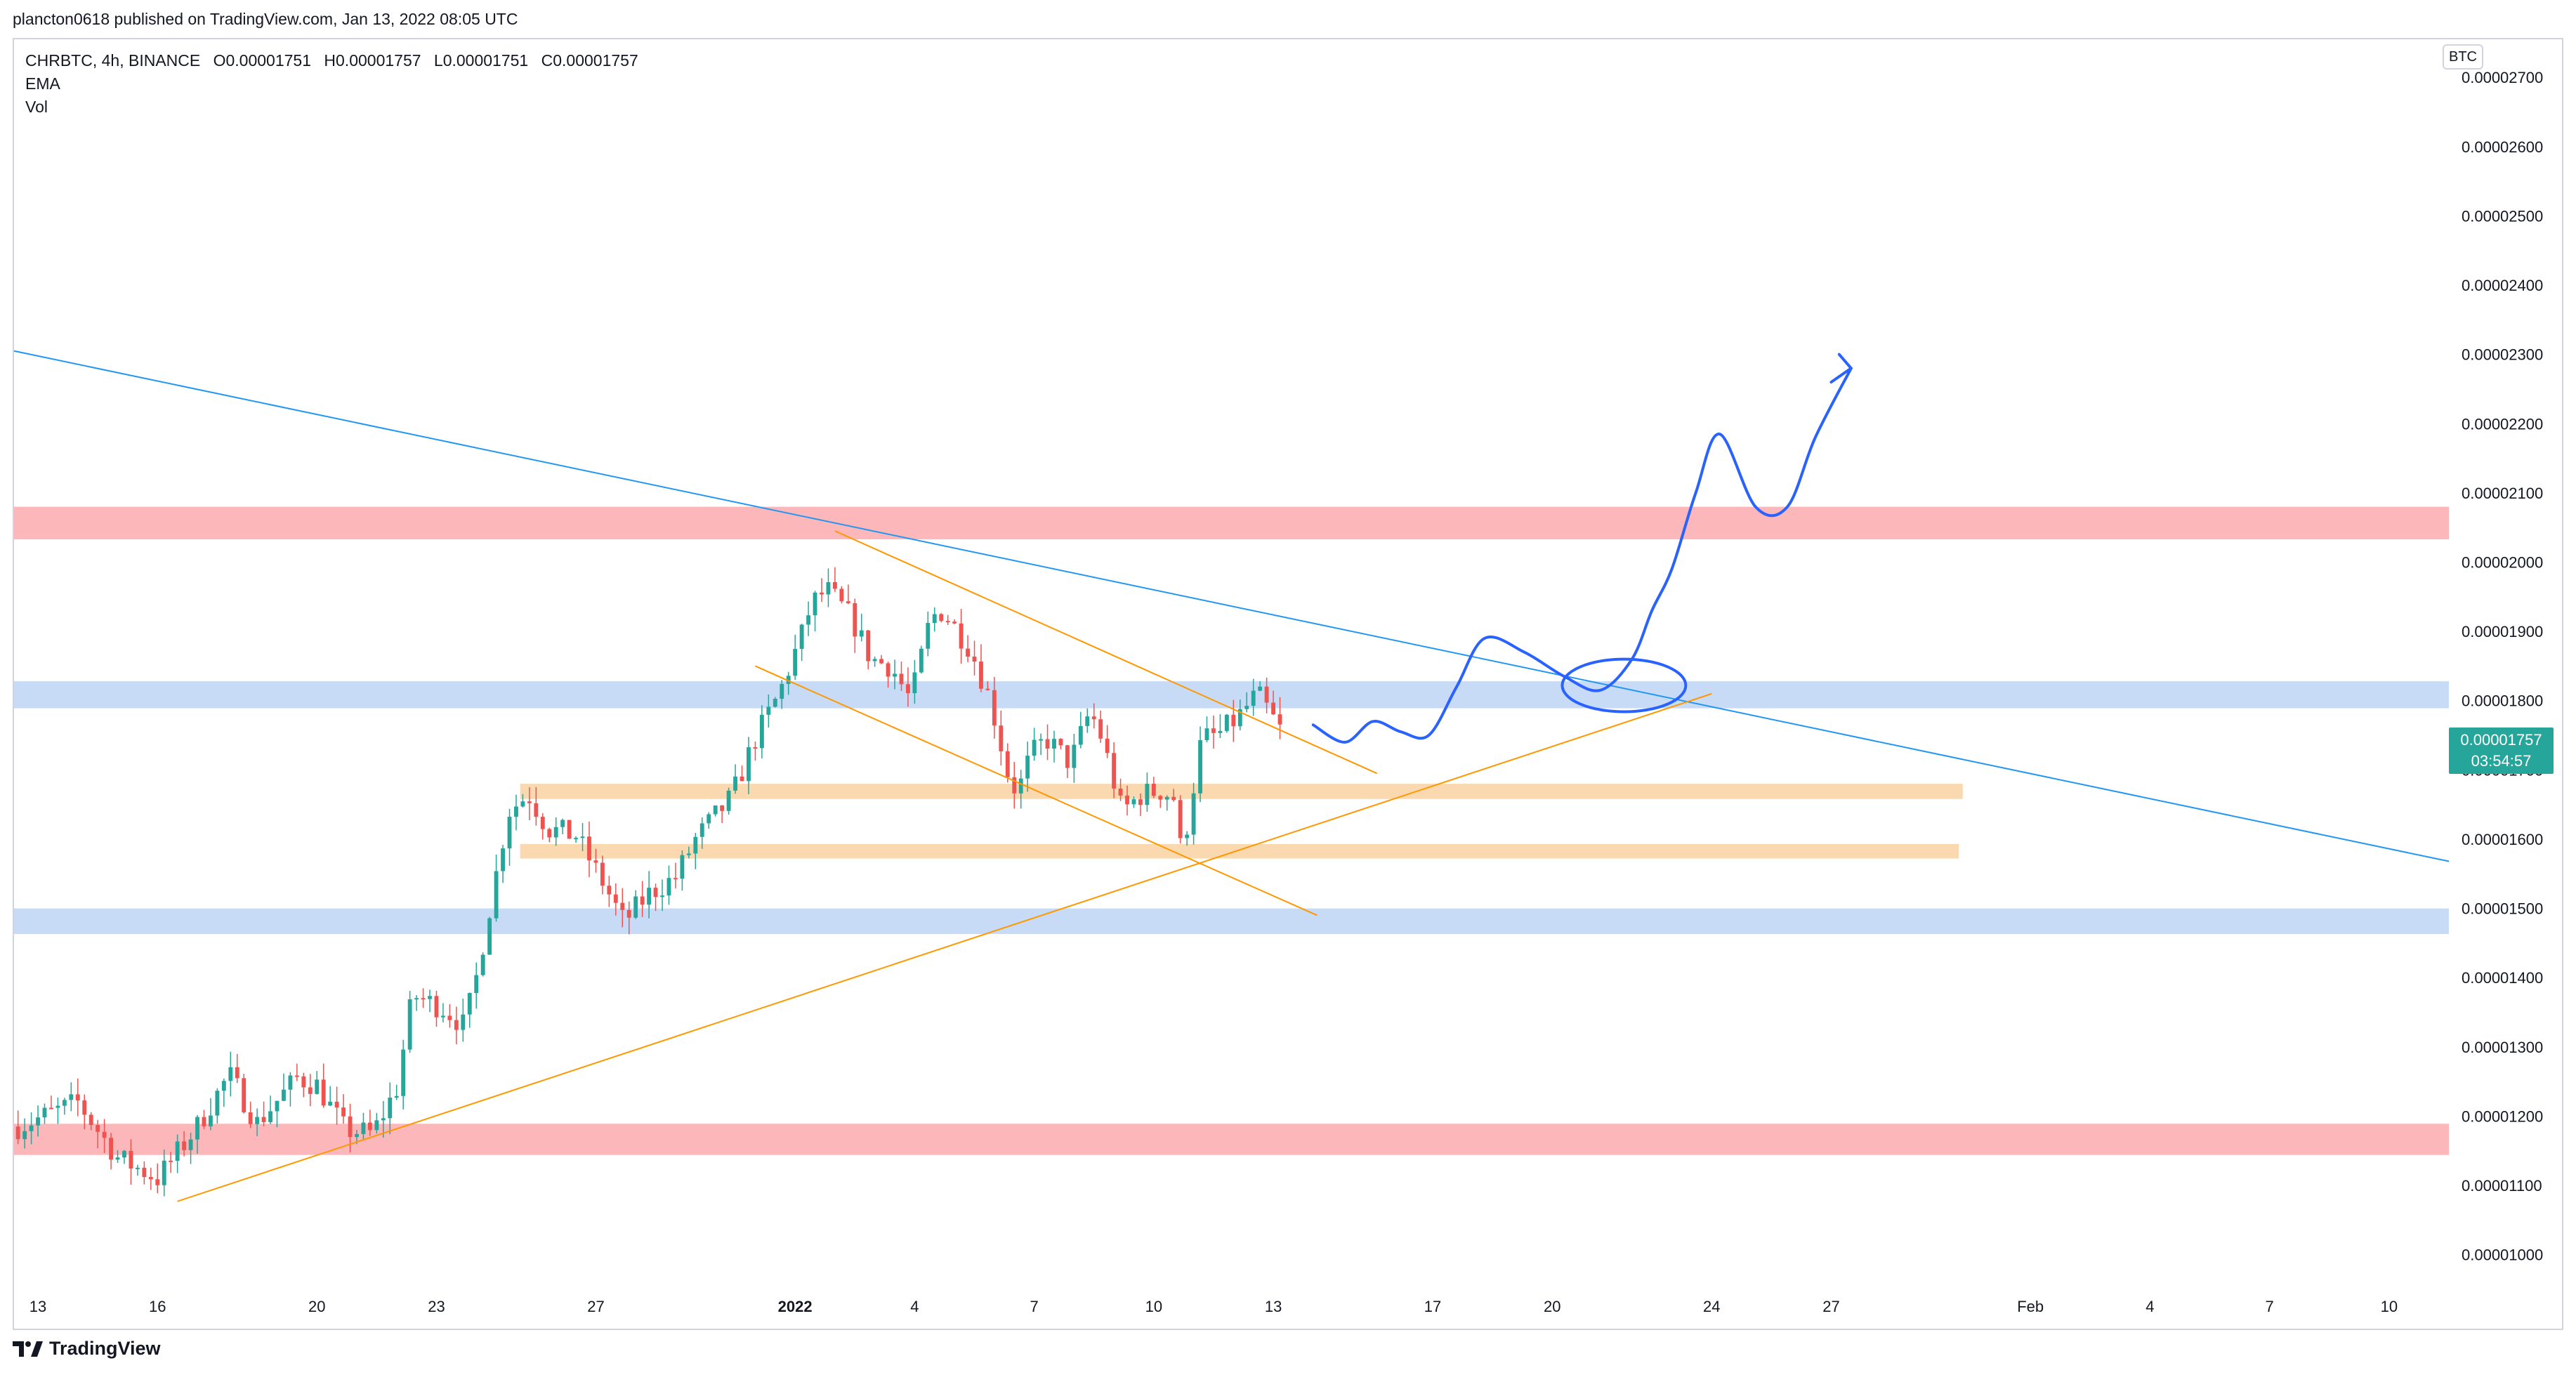 The width and height of the screenshot is (2576, 1375). I want to click on price-tick-label: 0.00002000, so click(2502, 563).